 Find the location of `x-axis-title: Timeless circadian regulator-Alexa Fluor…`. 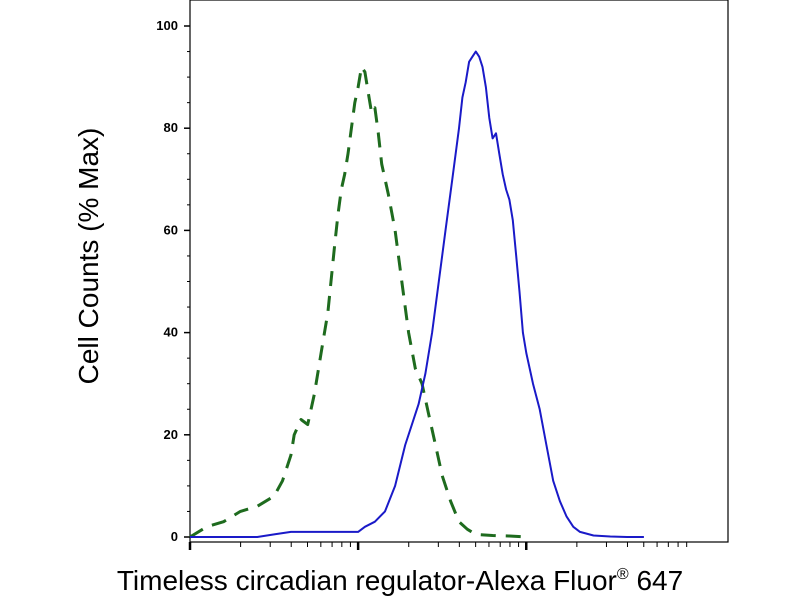

x-axis-title: Timeless circadian regulator-Alexa Fluor… is located at coordinates (400, 580).